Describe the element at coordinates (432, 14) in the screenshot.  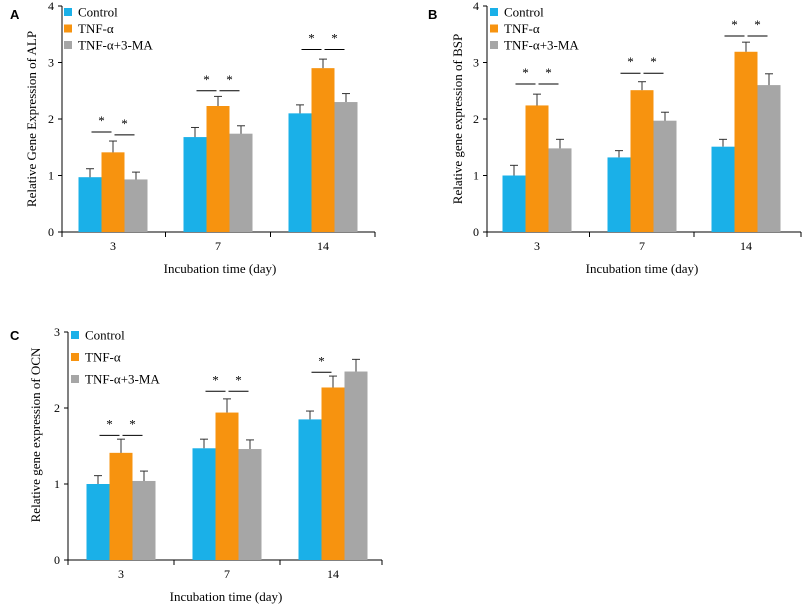
I see `panel-letter: B` at that location.